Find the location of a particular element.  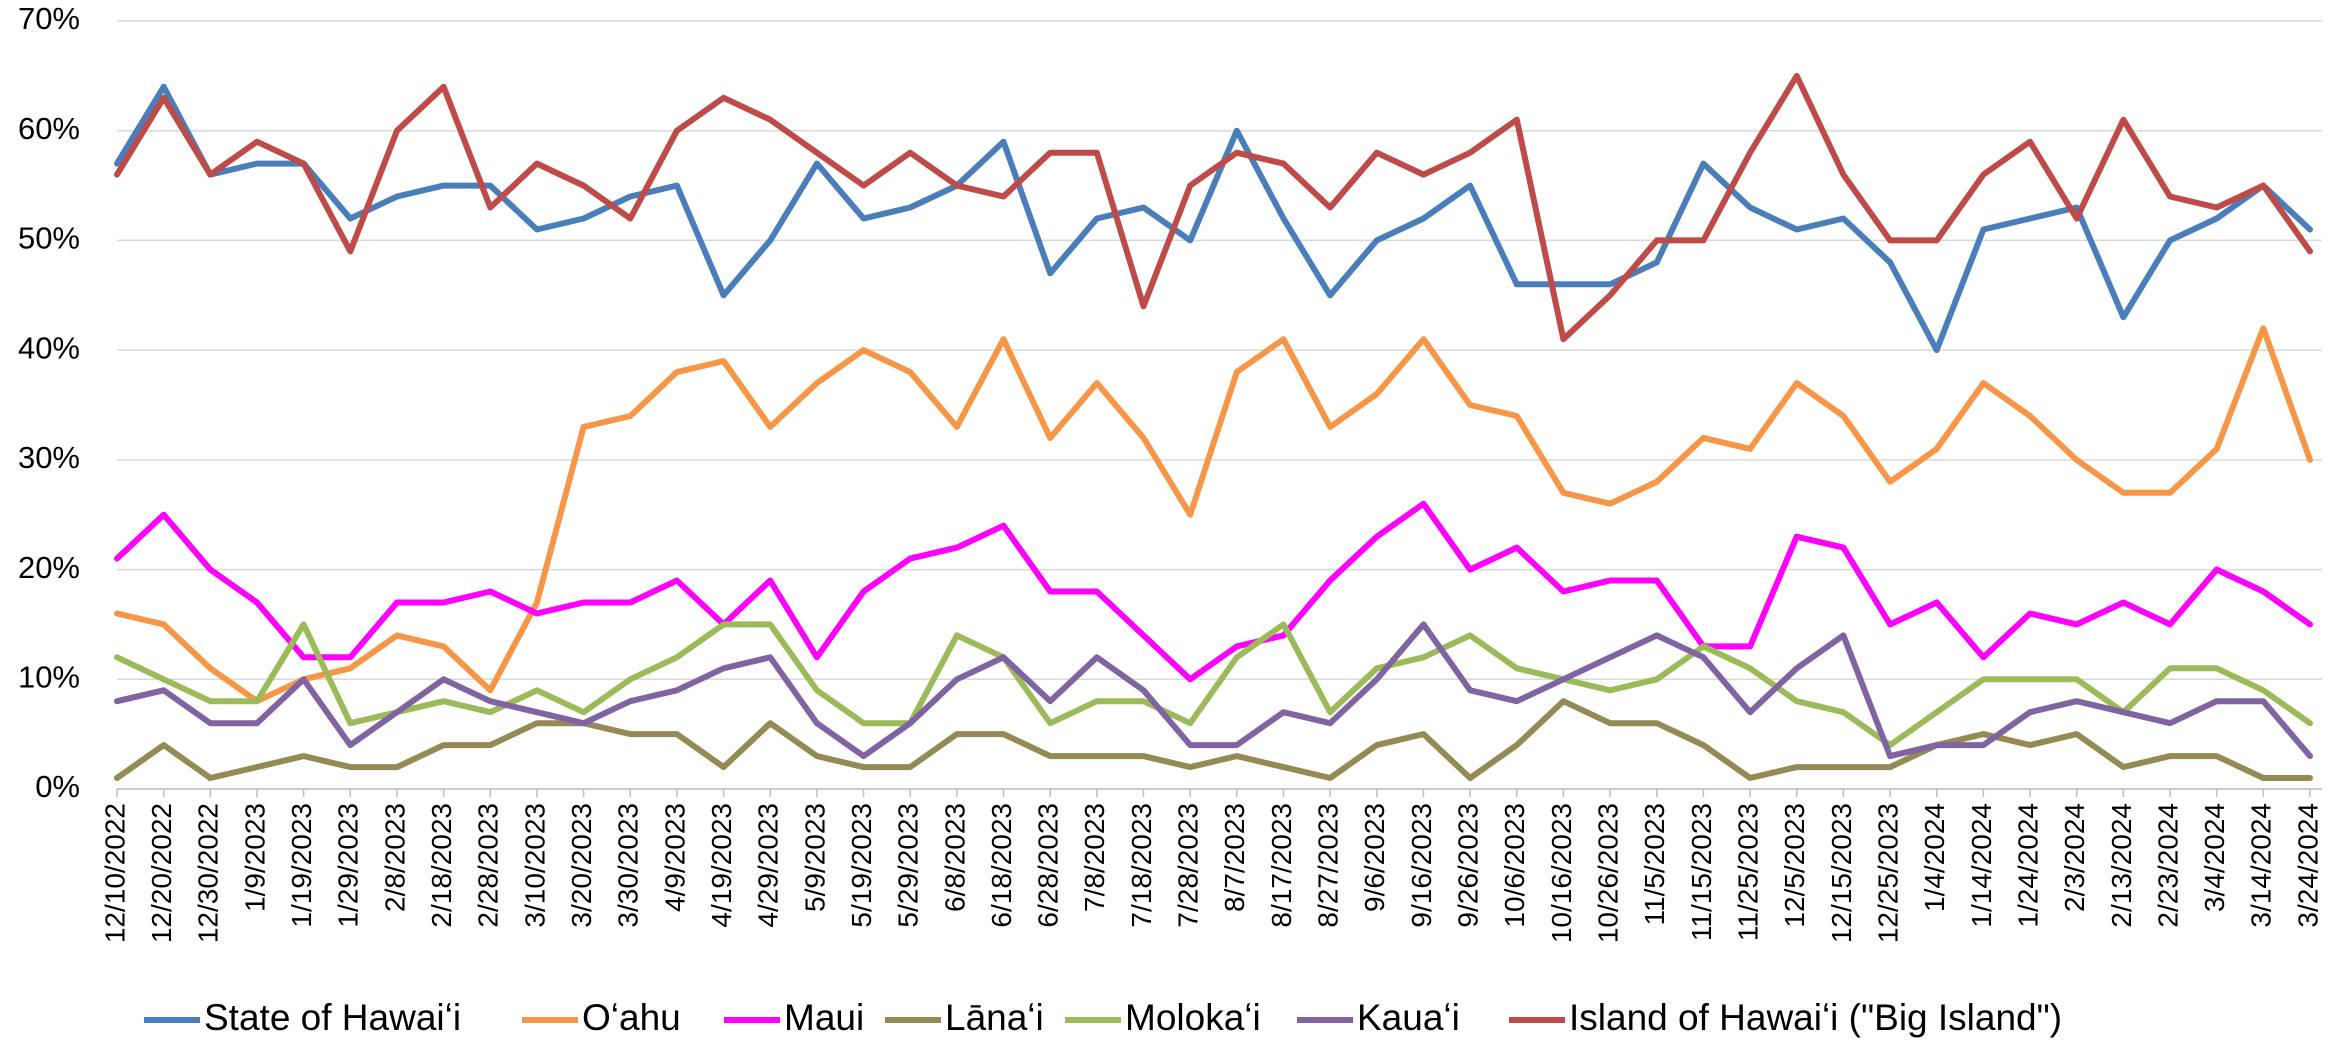

legend-label: Oʻahu is located at coordinates (631, 1017).